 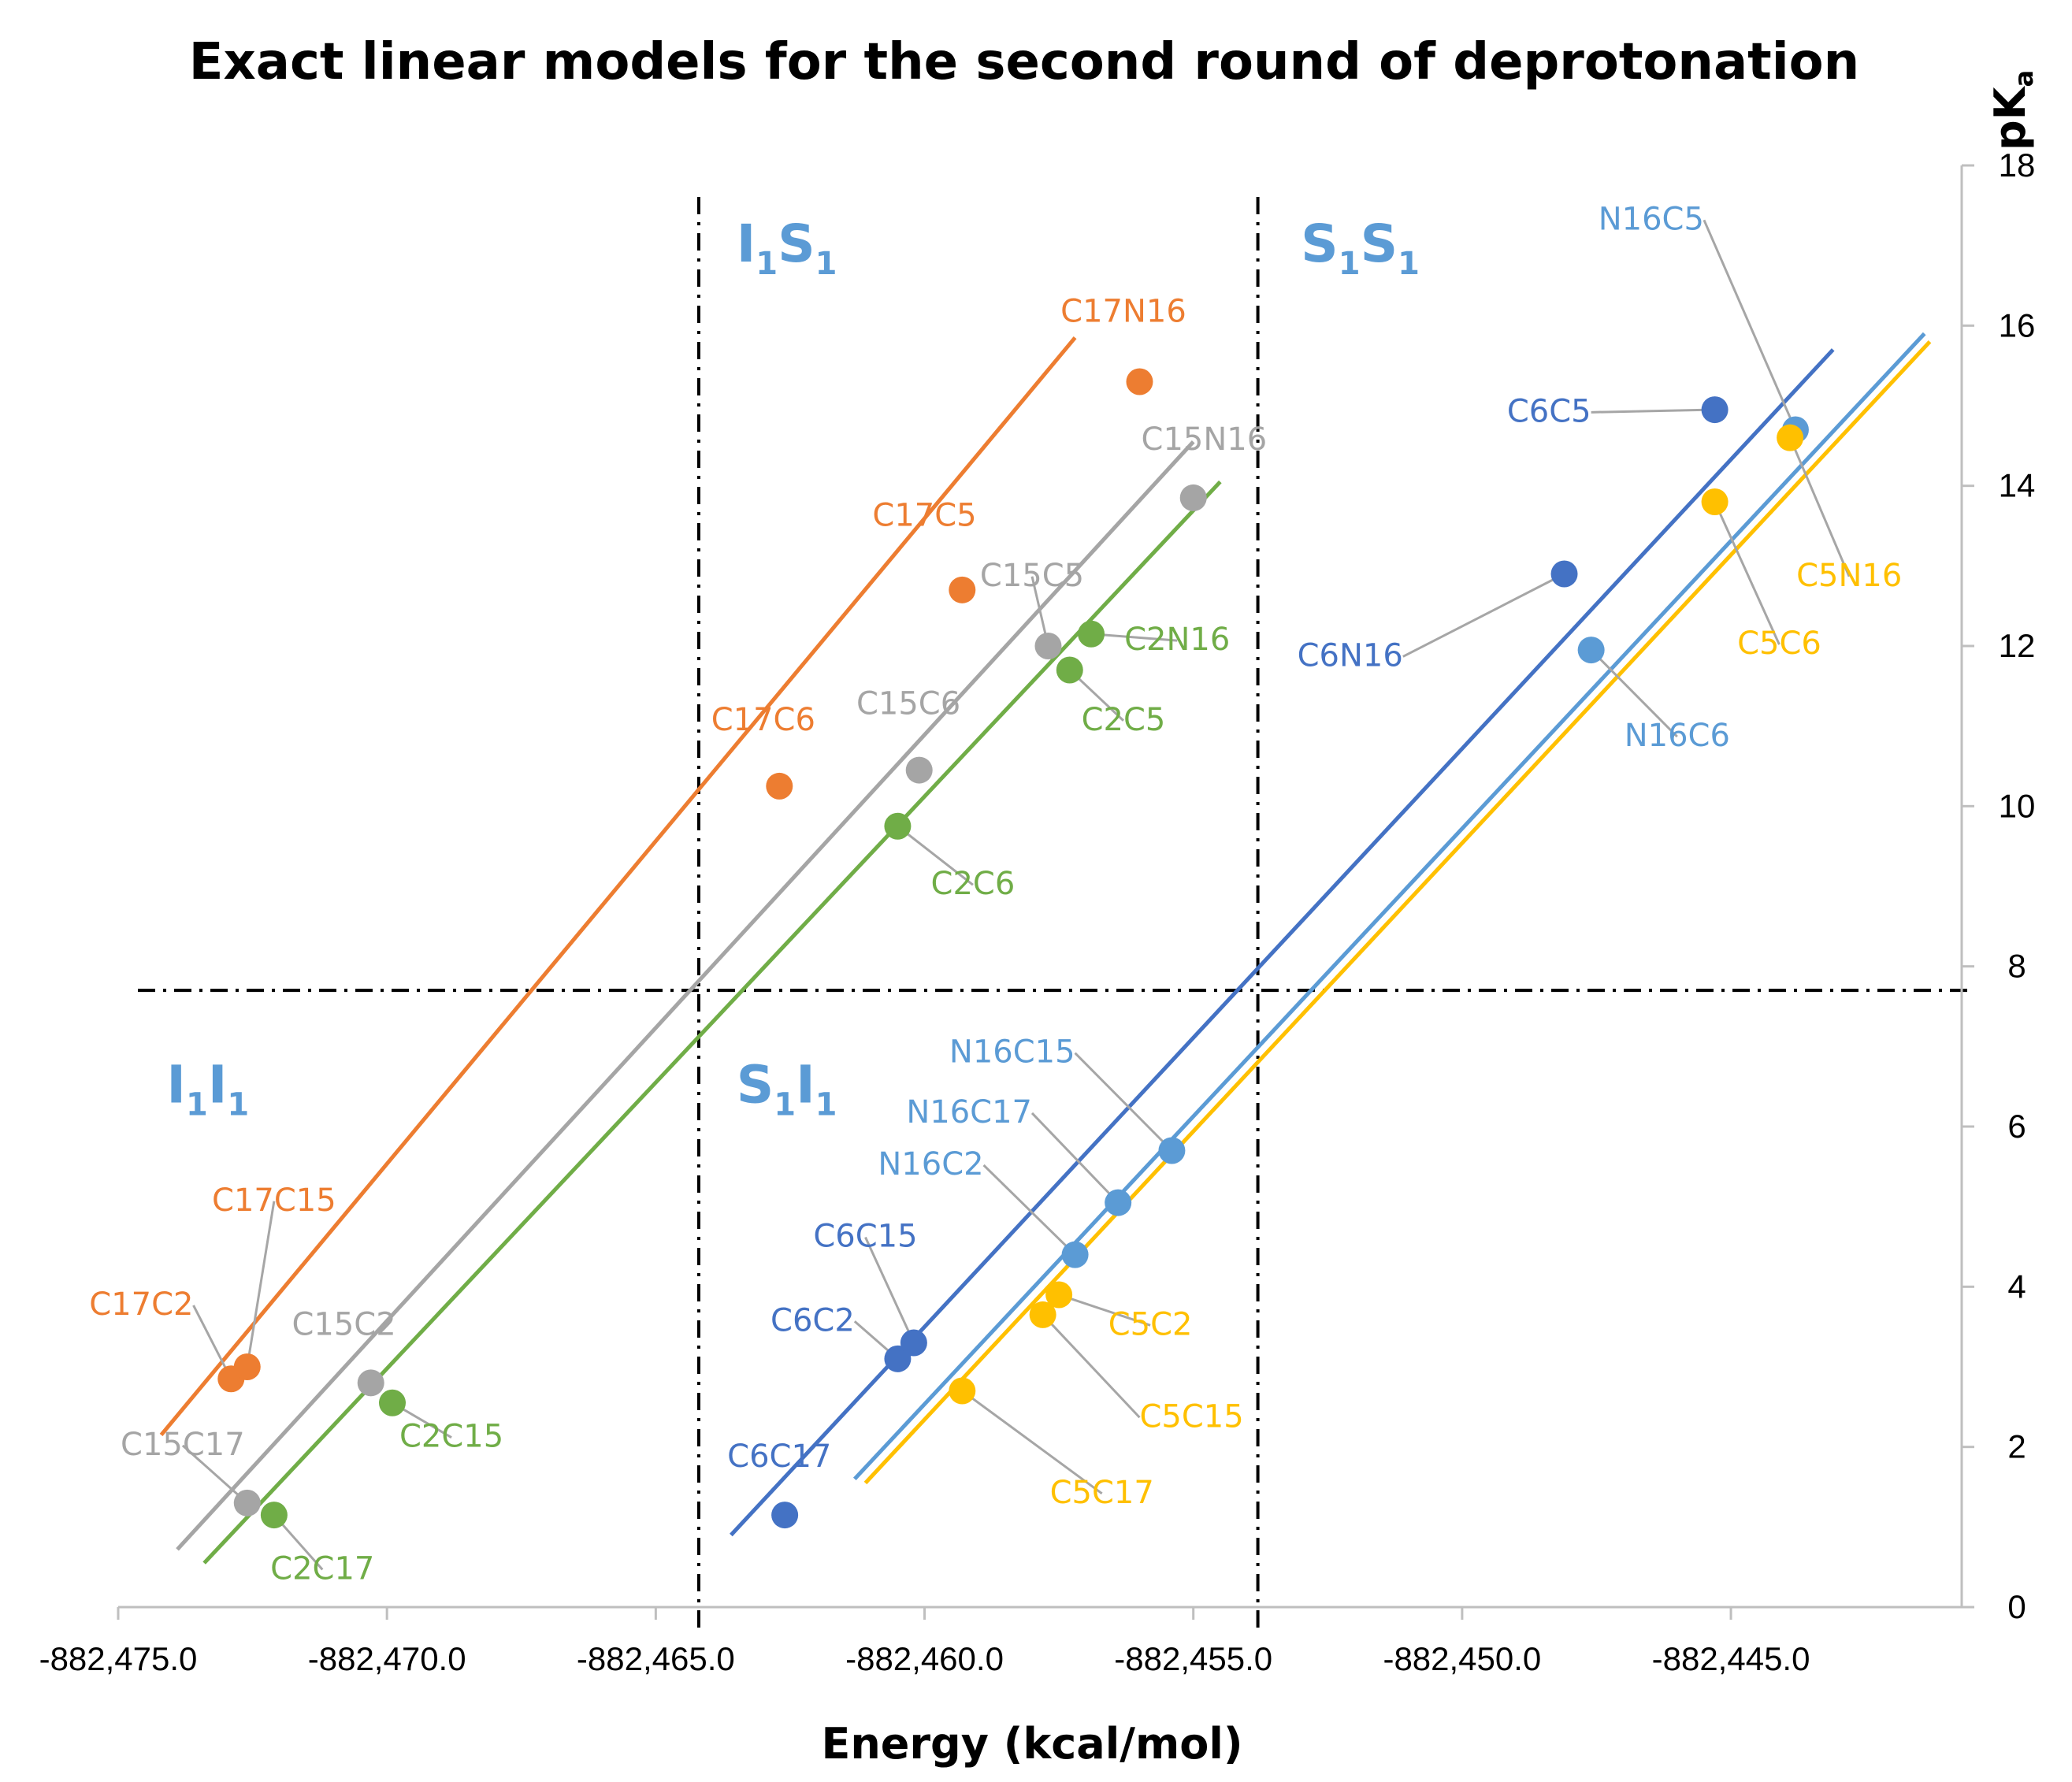 What do you see at coordinates (908, 704) in the screenshot?
I see `data-label: C15C6` at bounding box center [908, 704].